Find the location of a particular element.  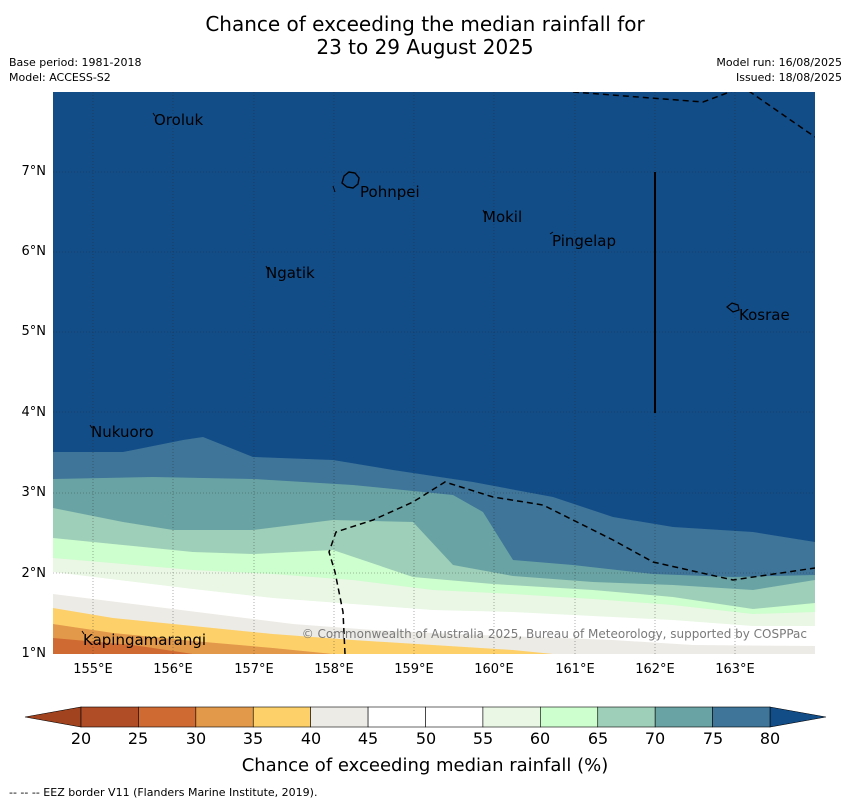

lat-label-2n: 2°N is located at coordinates (34, 573).